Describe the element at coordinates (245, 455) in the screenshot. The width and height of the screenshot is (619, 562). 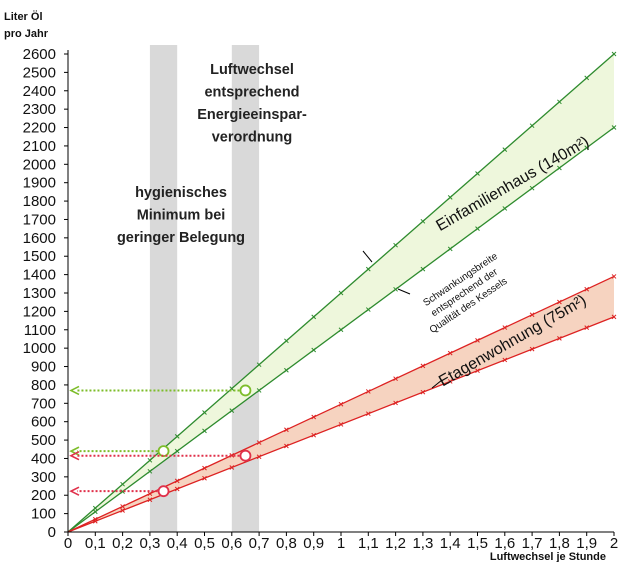
I see `highlight-3-circle` at that location.